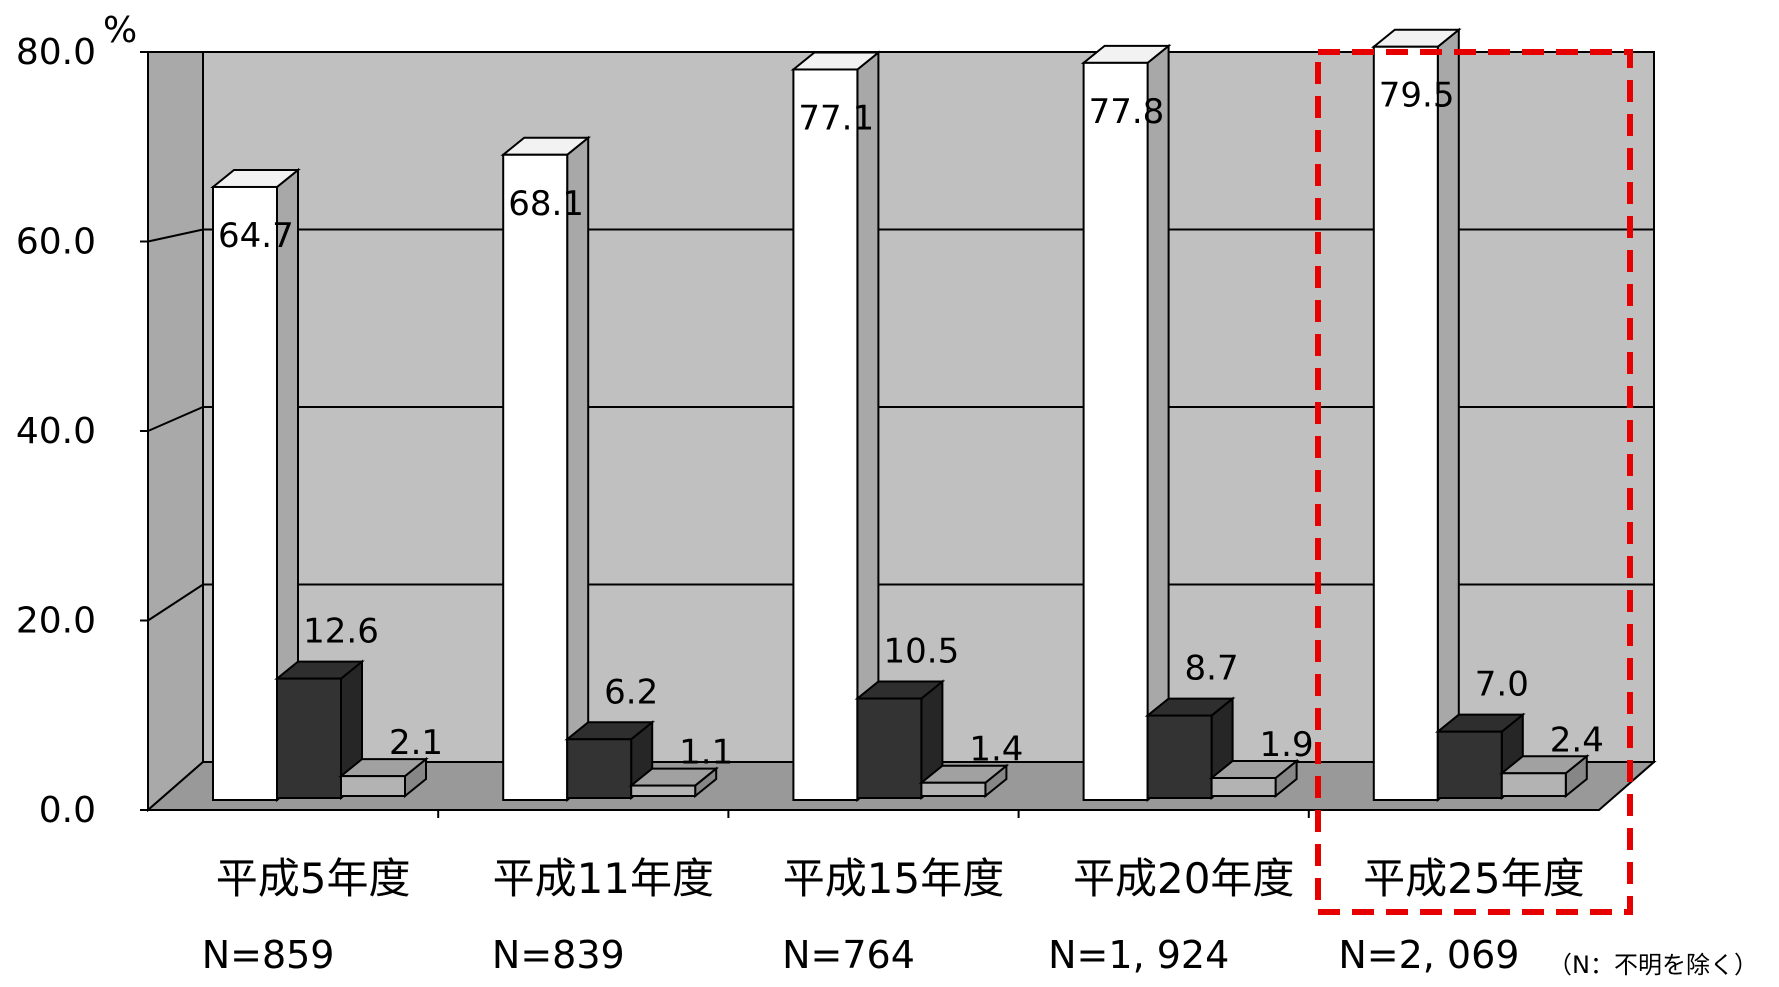  What do you see at coordinates (848, 955) in the screenshot?
I see `x-sample-size-2: N=764` at bounding box center [848, 955].